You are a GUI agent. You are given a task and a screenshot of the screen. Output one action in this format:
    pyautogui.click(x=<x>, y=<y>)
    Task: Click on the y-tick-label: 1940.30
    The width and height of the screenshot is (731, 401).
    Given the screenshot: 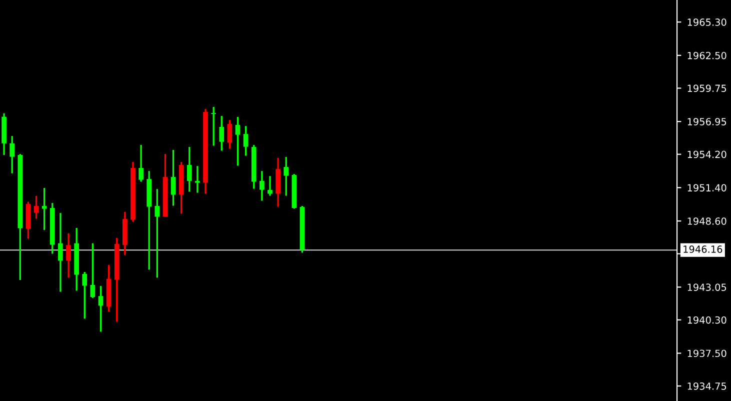 What is the action you would take?
    pyautogui.click(x=707, y=320)
    